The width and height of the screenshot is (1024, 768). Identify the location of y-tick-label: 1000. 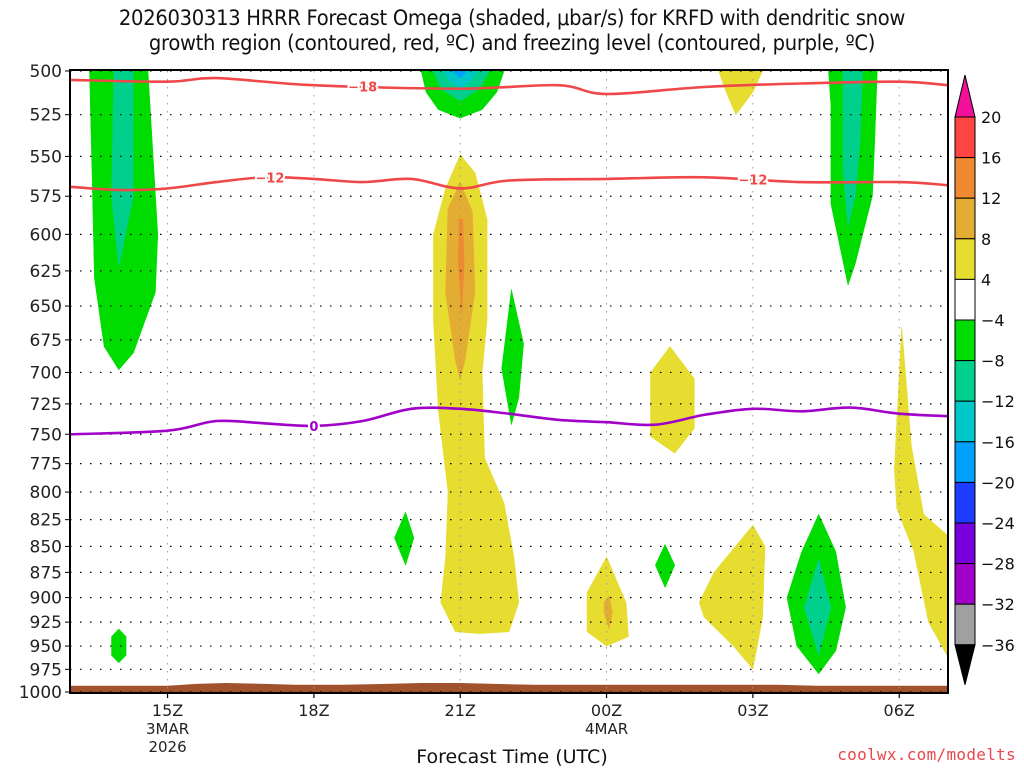
(40, 693).